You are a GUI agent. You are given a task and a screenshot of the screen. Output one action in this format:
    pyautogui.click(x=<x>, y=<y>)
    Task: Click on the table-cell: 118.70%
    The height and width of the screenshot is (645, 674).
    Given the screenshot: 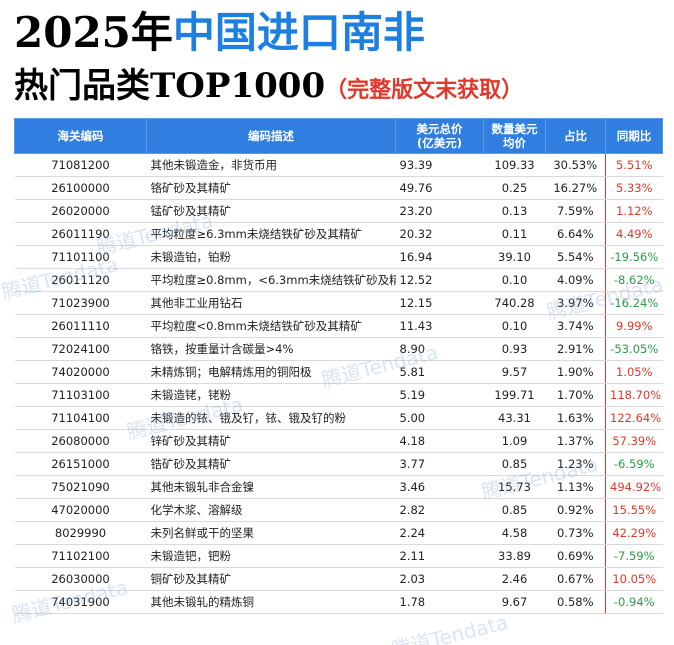 What is the action you would take?
    pyautogui.click(x=634, y=395)
    